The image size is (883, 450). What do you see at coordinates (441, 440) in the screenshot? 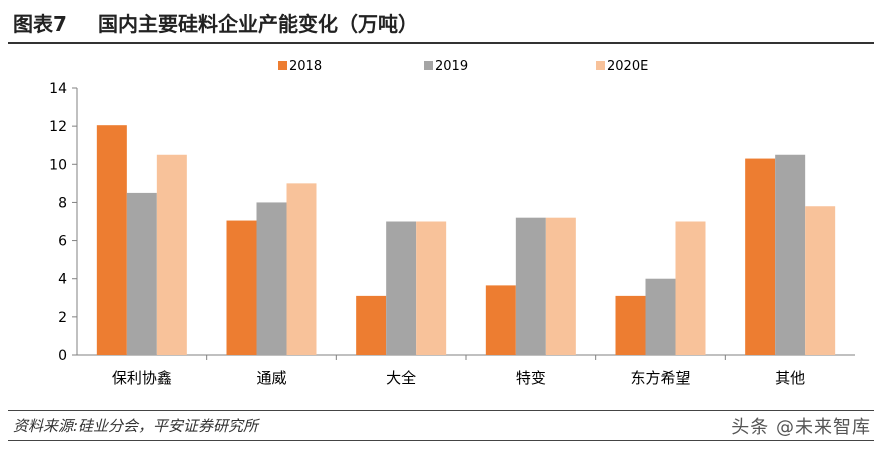
I see `bottom-rule` at bounding box center [441, 440].